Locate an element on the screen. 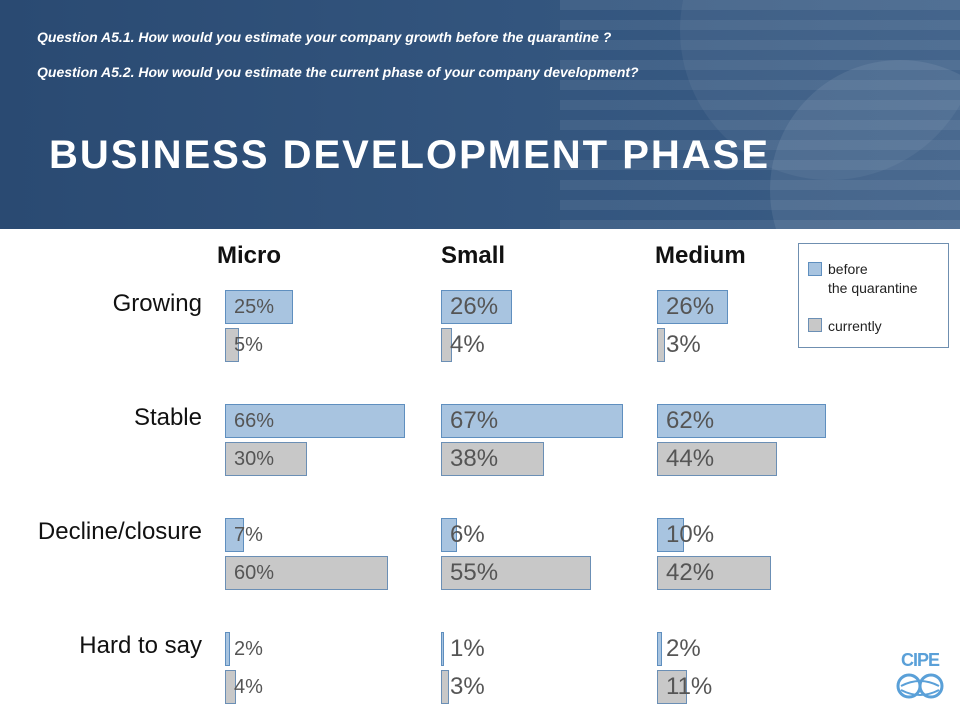 The height and width of the screenshot is (720, 960). category-label-growing: Growing is located at coordinates (157, 303).